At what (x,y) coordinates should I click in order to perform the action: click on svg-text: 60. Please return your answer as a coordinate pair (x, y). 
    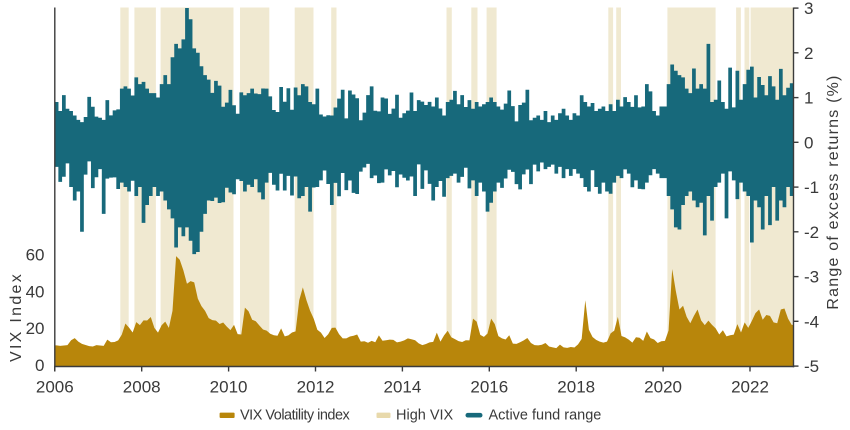
    Looking at the image, I should click on (35, 255).